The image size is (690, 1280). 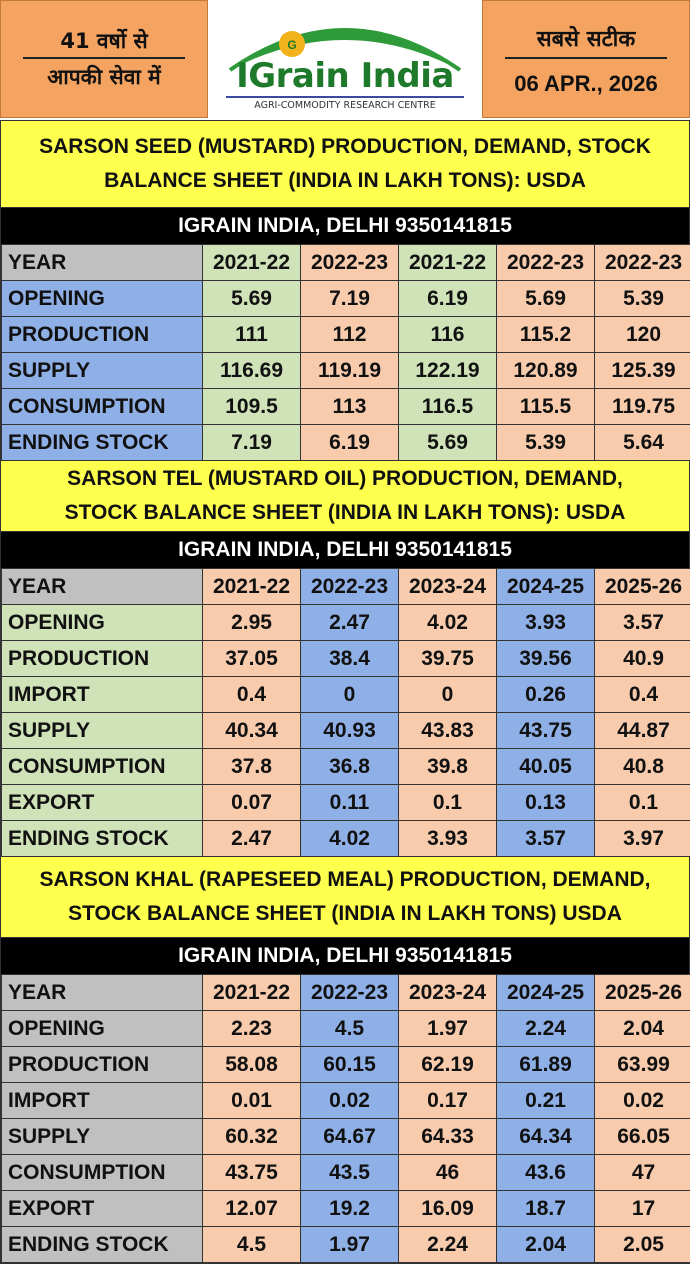 What do you see at coordinates (102, 1100) in the screenshot?
I see `row-label: IMPORT` at bounding box center [102, 1100].